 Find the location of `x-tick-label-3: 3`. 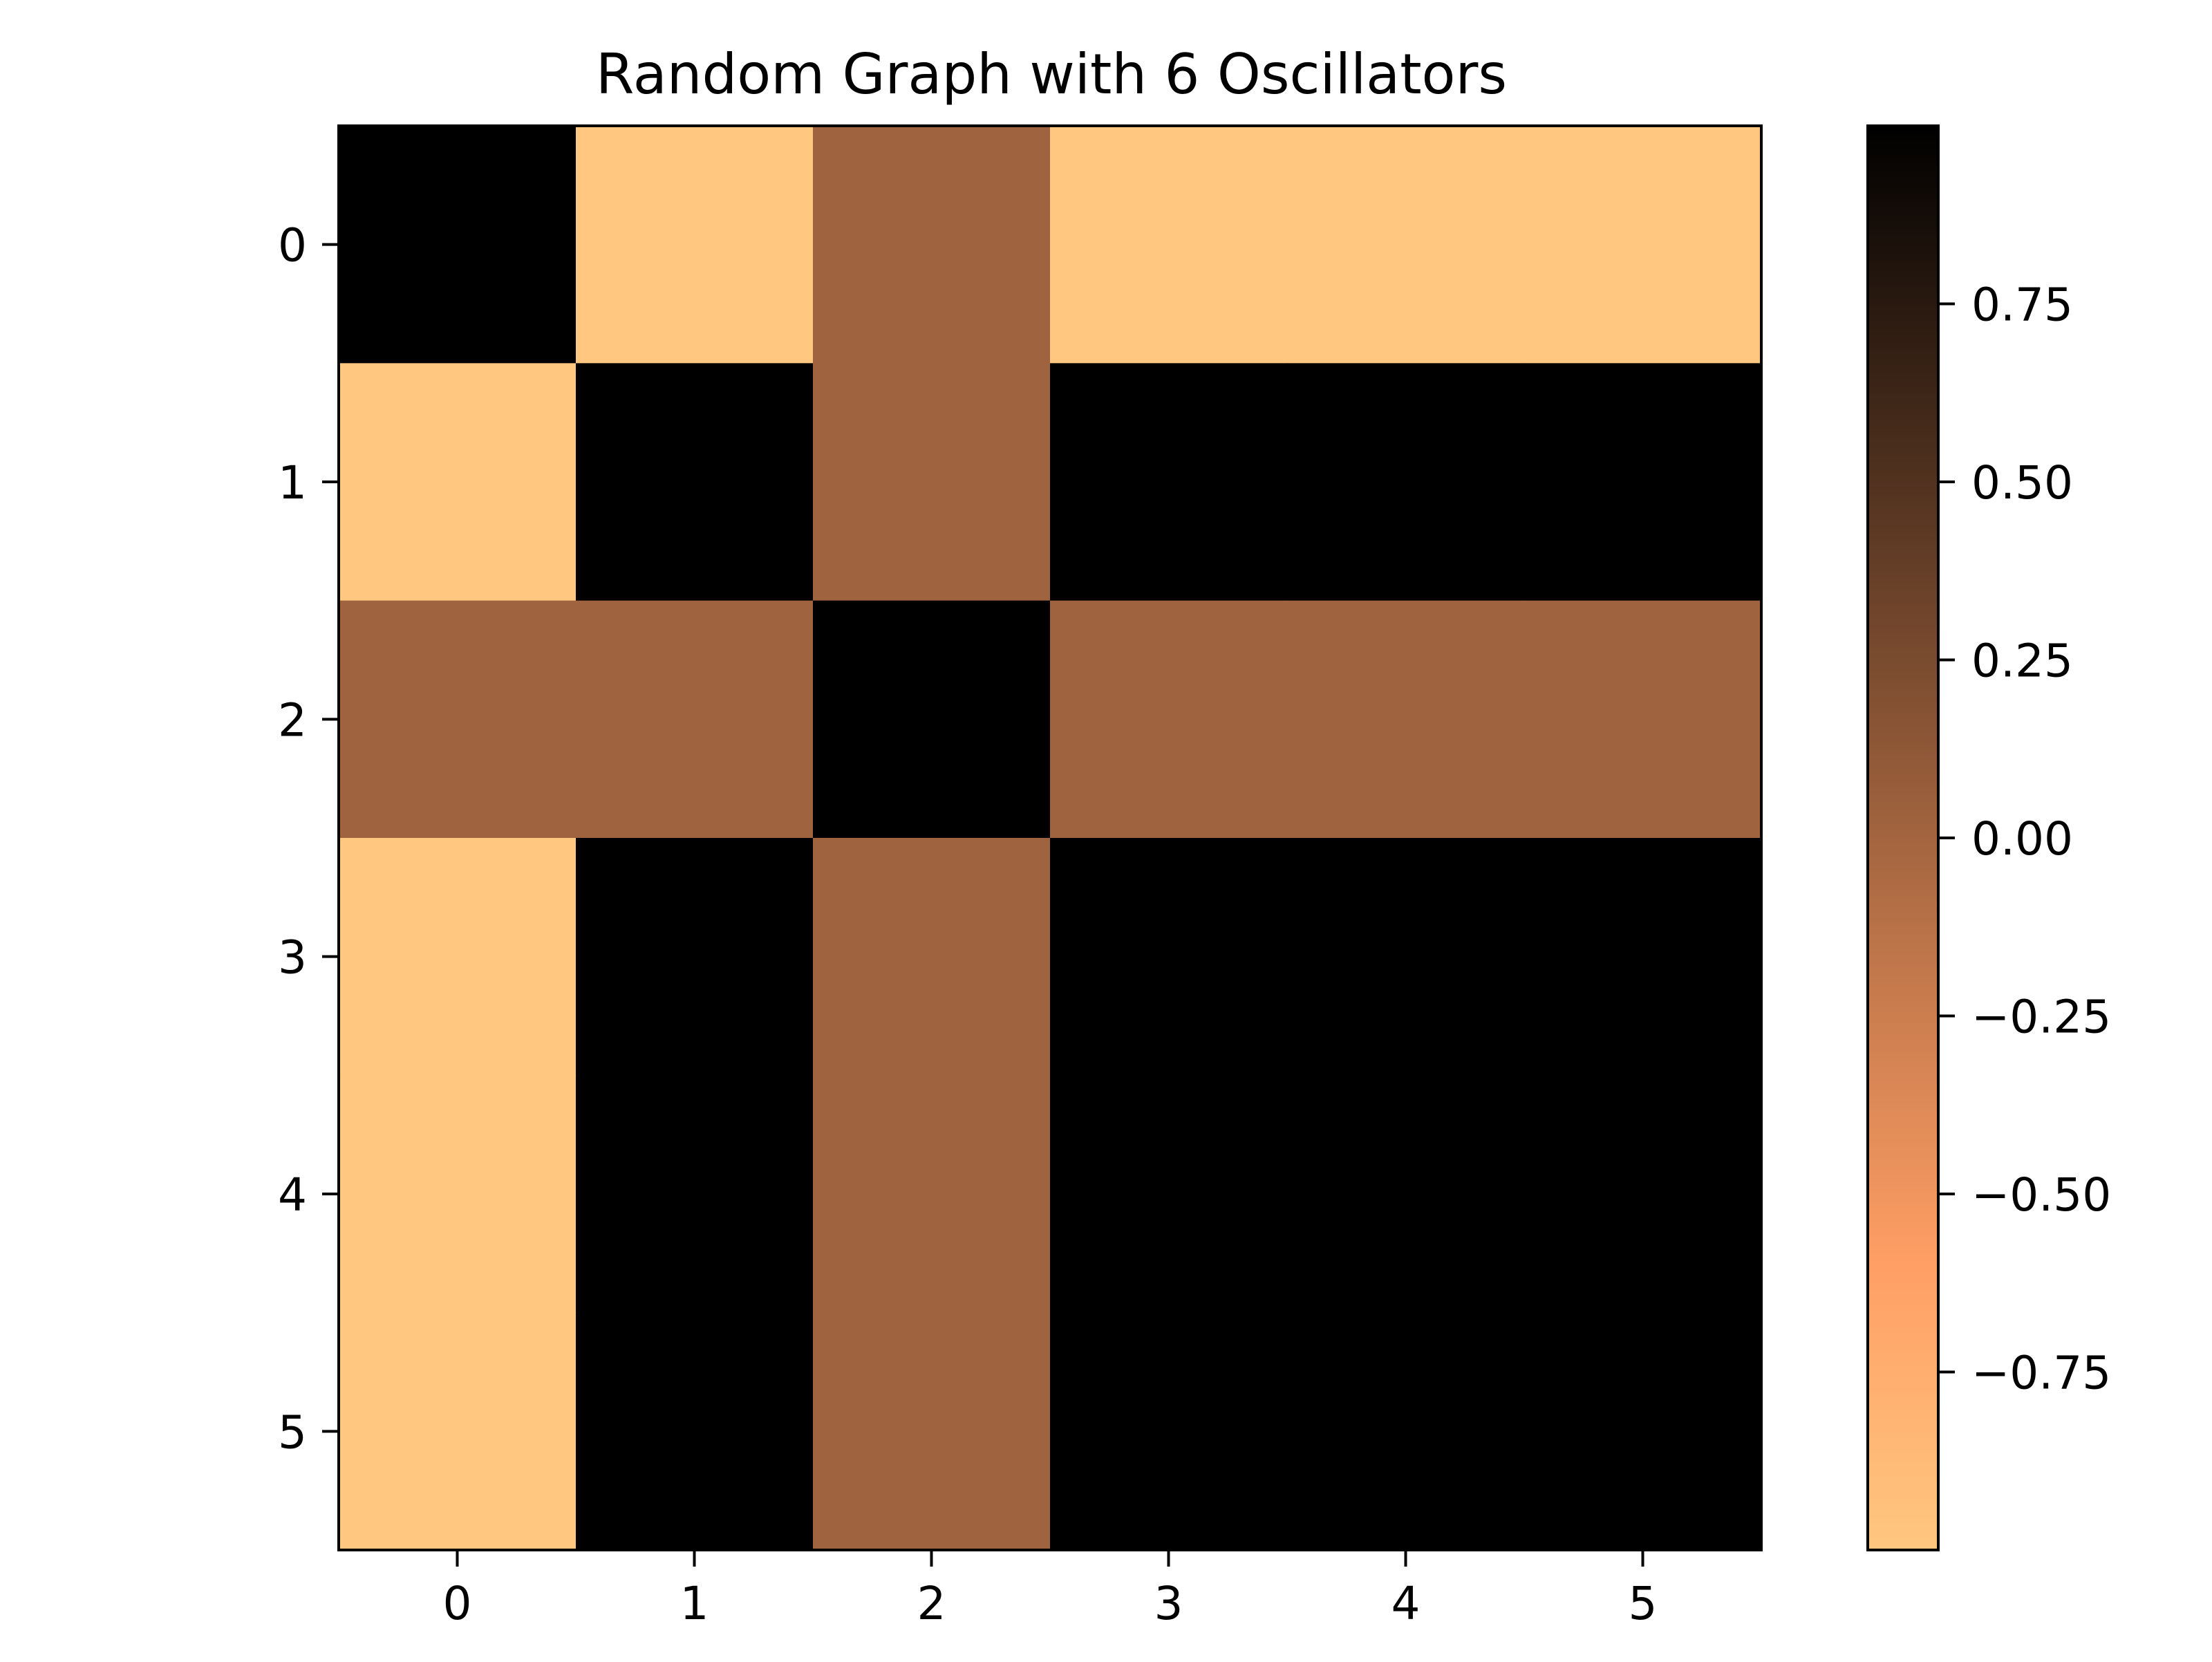

x-tick-label-3: 3 is located at coordinates (1168, 1603).